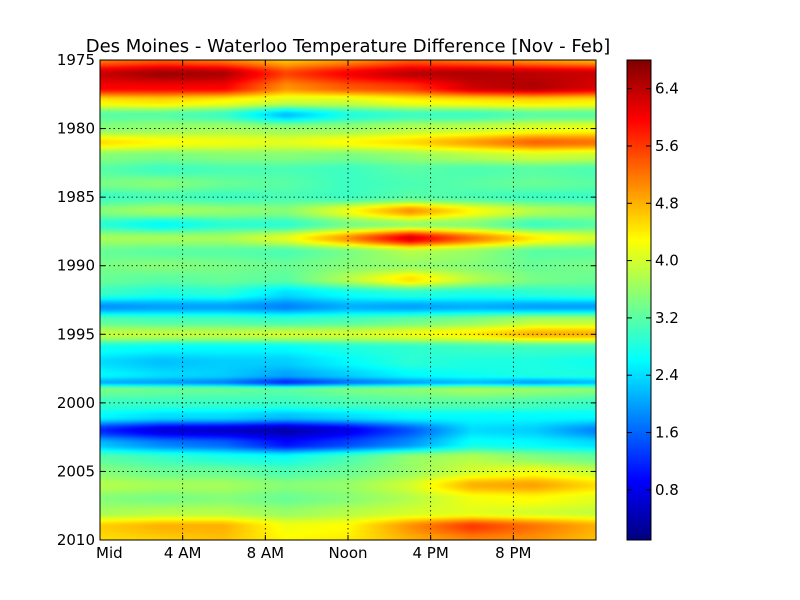 This screenshot has width=800, height=600. Describe the element at coordinates (667, 318) in the screenshot. I see `colorbar-tick-label: 3.2` at that location.